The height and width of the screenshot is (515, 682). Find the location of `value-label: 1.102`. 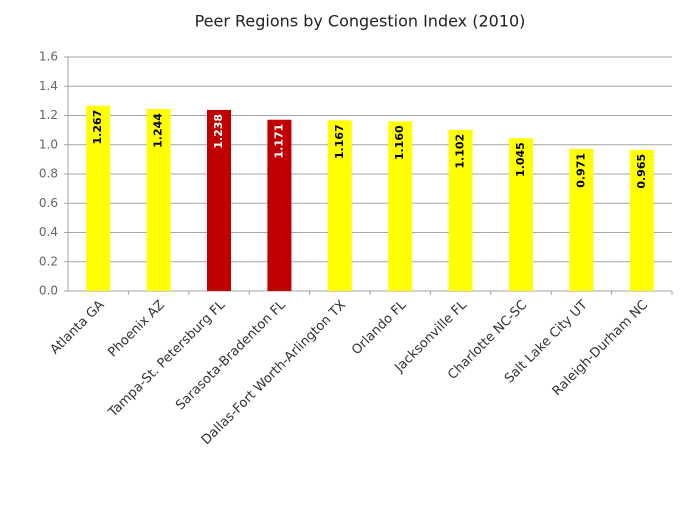

value-label: 1.102 is located at coordinates (460, 151).